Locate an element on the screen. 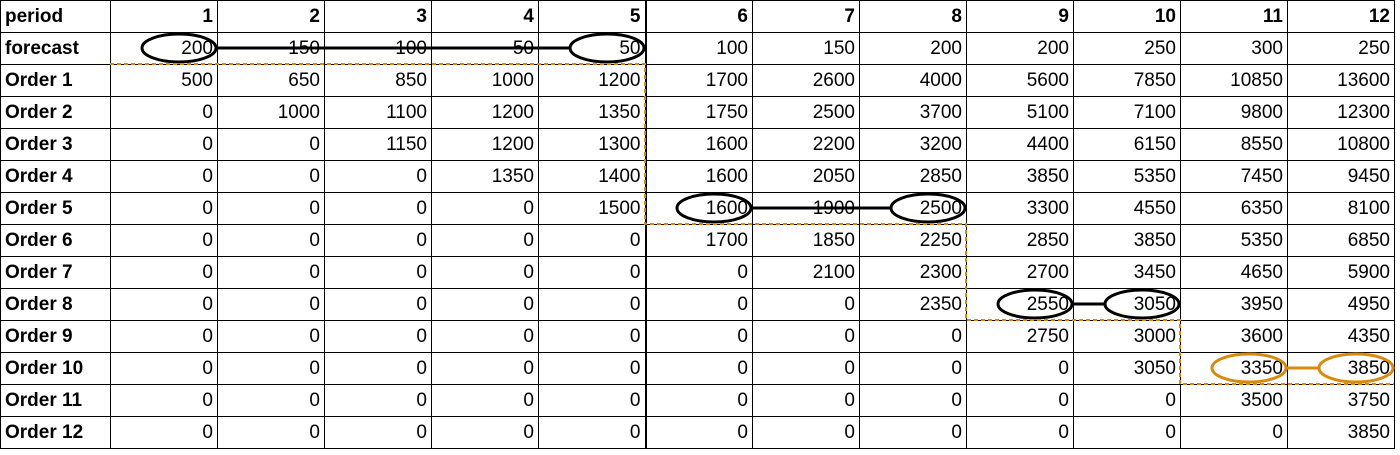  value-cell: 3450 is located at coordinates (1127, 272).